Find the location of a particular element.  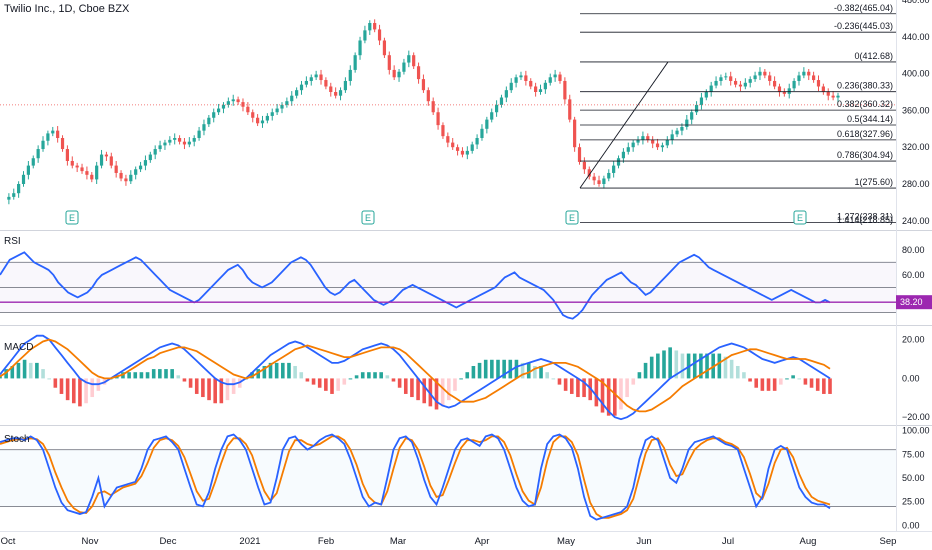

stoch-axis-tick: 100.00 is located at coordinates (916, 431).